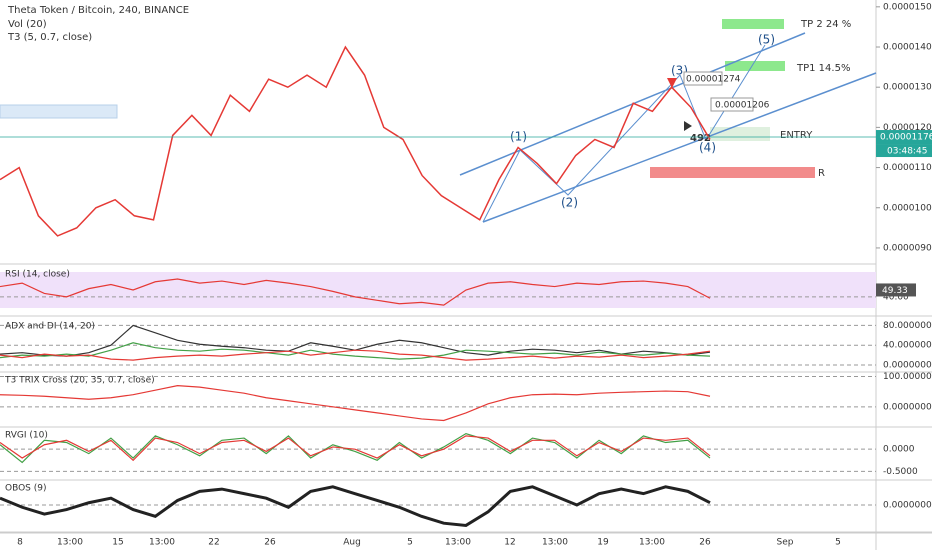  I want to click on y-tick-label: 40.00, so click(896, 297).